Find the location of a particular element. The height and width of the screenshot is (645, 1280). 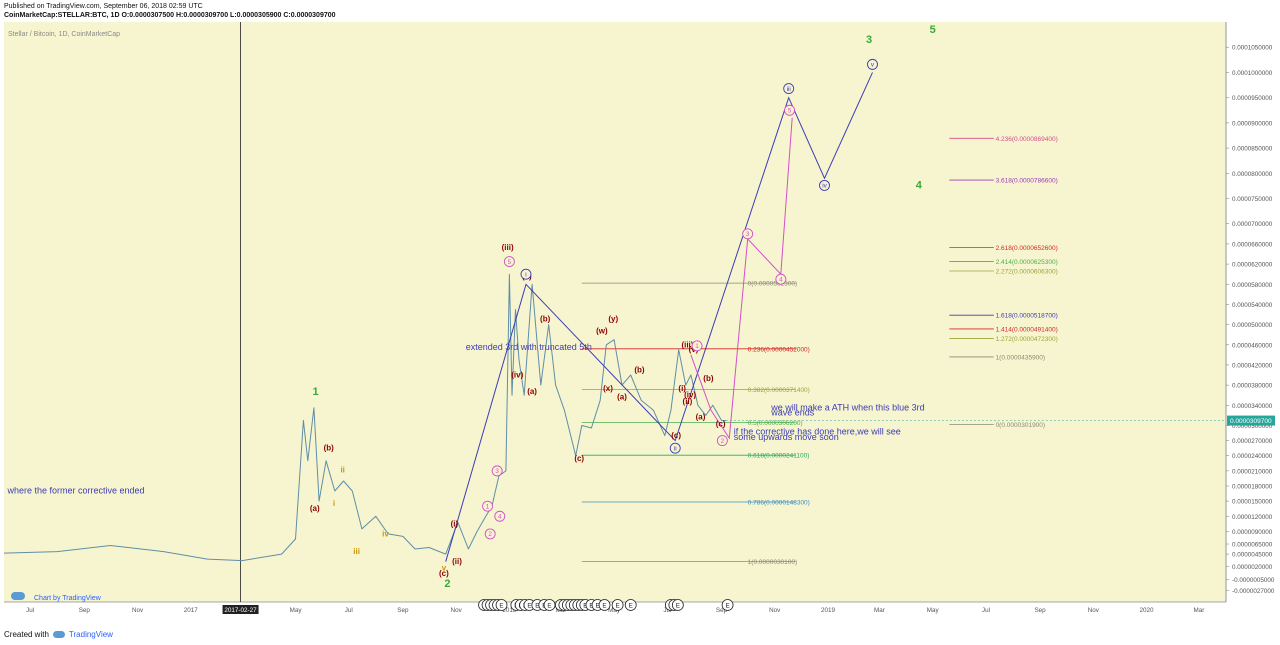

y-tick-label: 0.0000900000 is located at coordinates (1252, 123).